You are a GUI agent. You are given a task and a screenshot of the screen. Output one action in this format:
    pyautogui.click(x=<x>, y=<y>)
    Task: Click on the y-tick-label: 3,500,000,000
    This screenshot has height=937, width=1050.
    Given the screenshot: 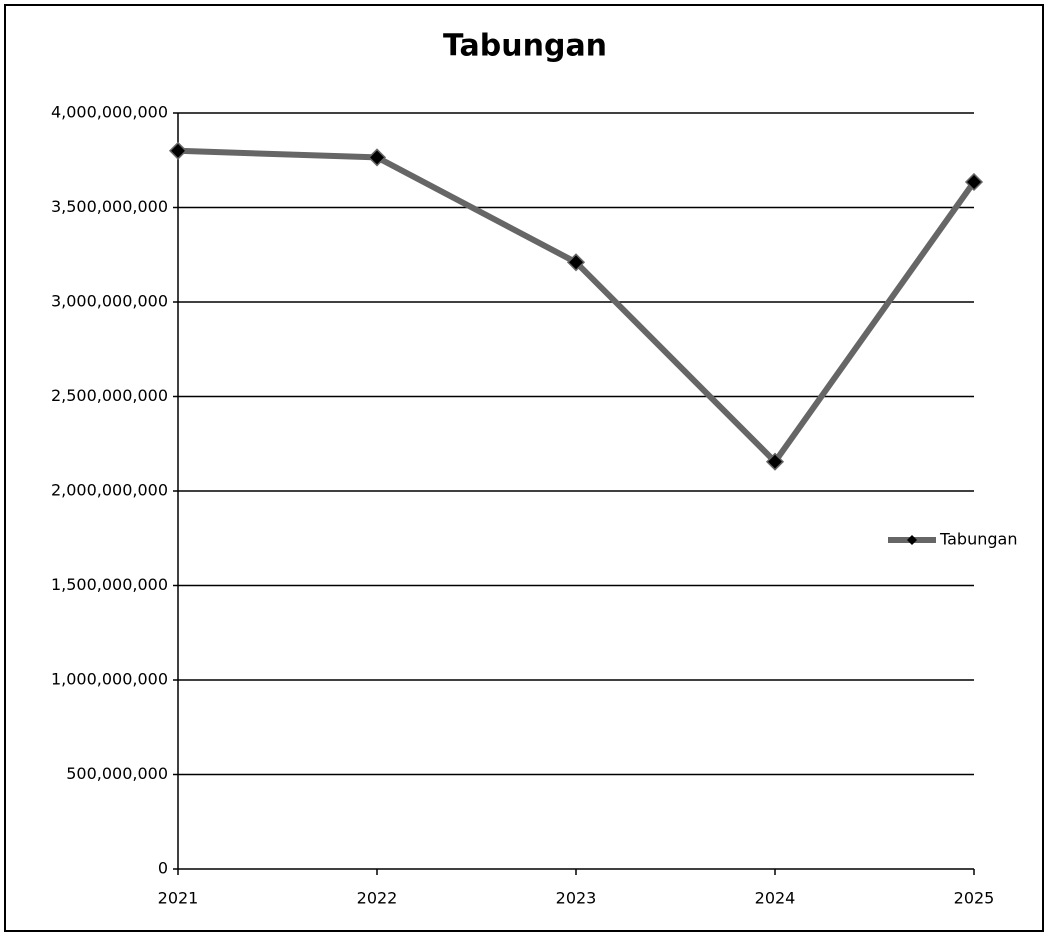 What is the action you would take?
    pyautogui.click(x=109, y=206)
    